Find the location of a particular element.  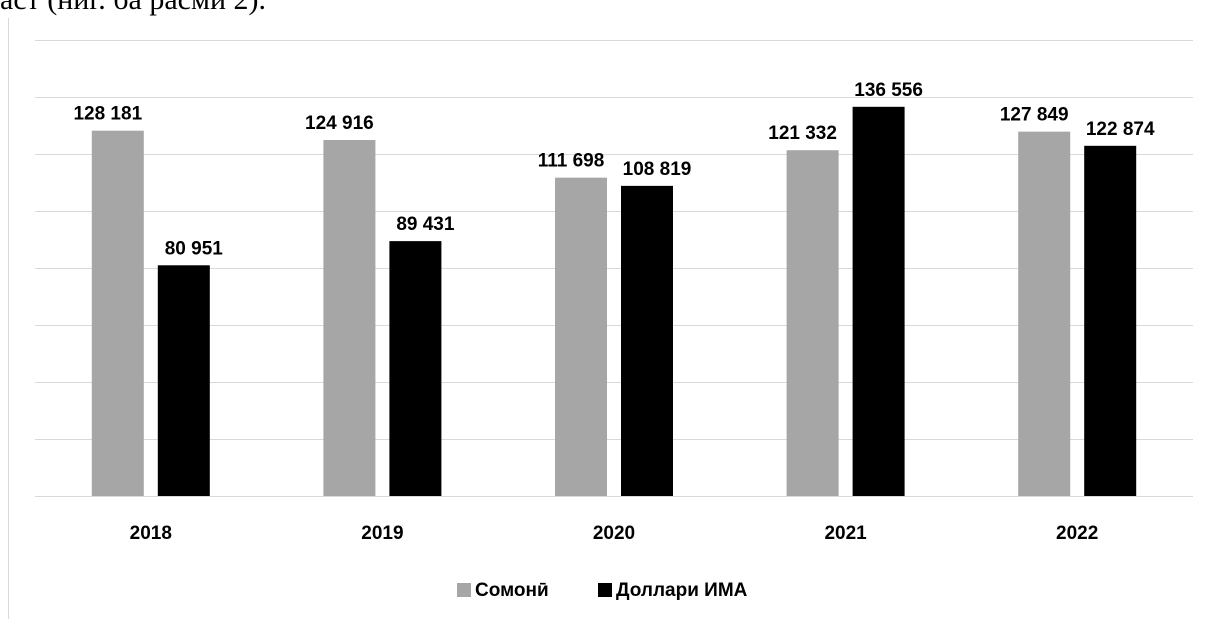

caption: аст (ниг. ба расми 2). is located at coordinates (133, 8).